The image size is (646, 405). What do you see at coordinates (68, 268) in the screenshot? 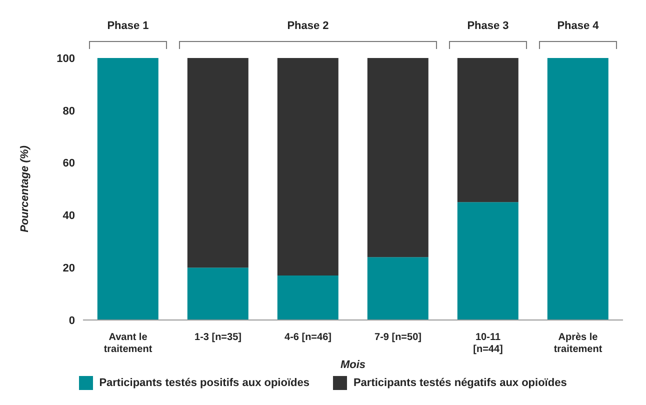
I see `y-tick-label: 20` at bounding box center [68, 268].